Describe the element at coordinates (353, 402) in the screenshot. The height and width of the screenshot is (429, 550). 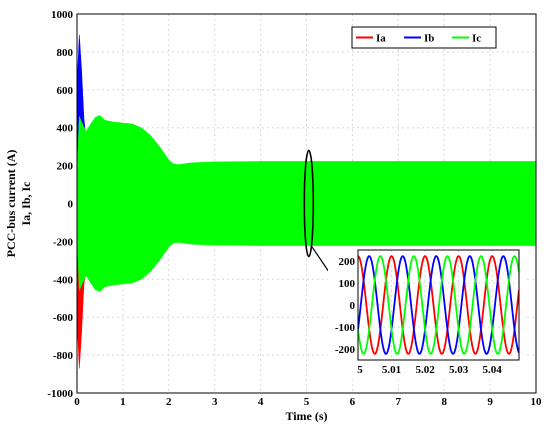
I see `x-tick-label: 6` at that location.